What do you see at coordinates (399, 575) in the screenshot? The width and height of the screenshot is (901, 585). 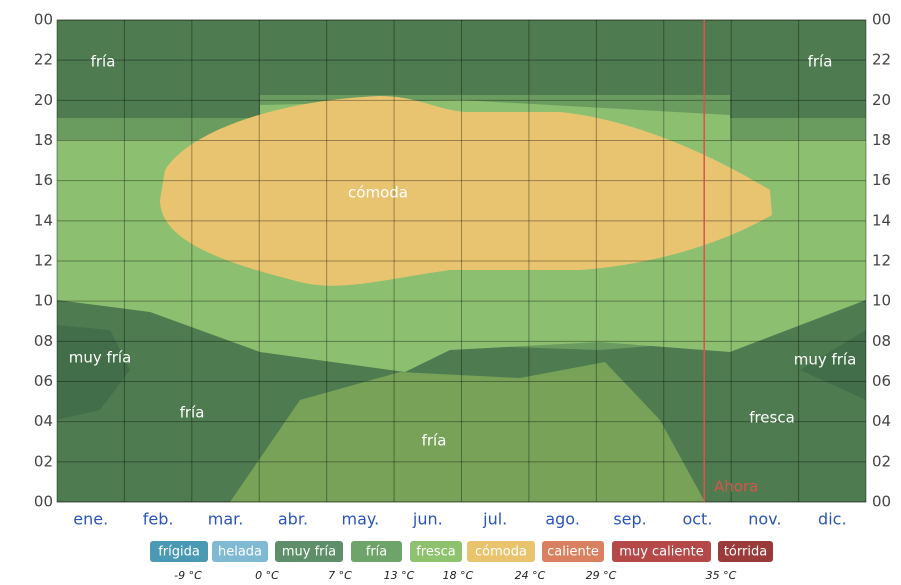 I see `threshold-label: 13 °C` at bounding box center [399, 575].